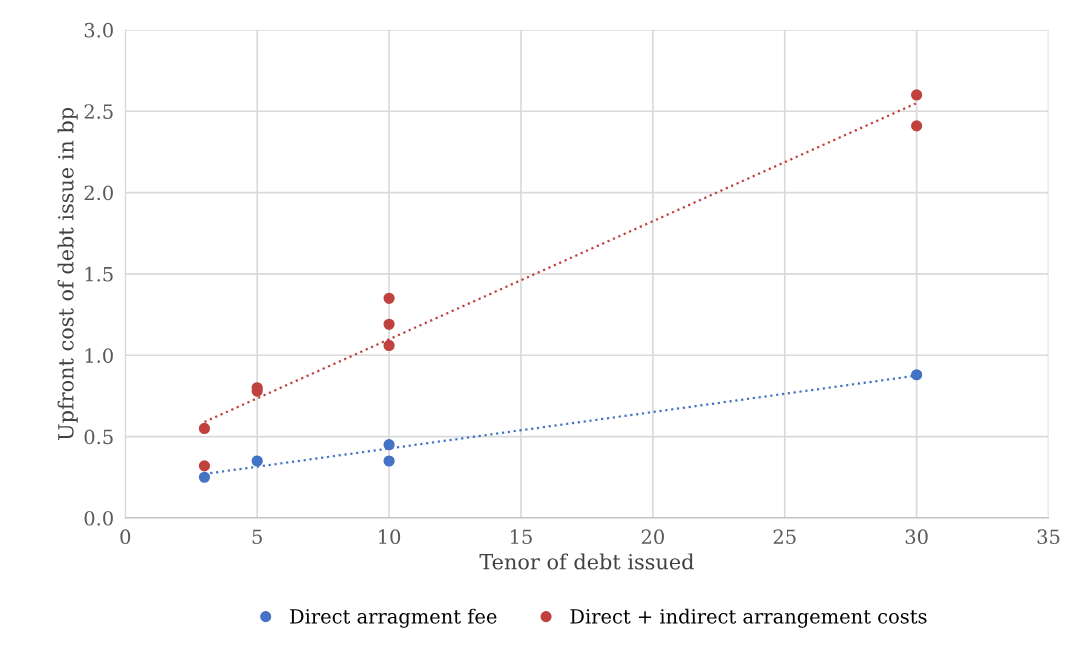  I want to click on y-tick-label: 3.0, so click(98, 30).